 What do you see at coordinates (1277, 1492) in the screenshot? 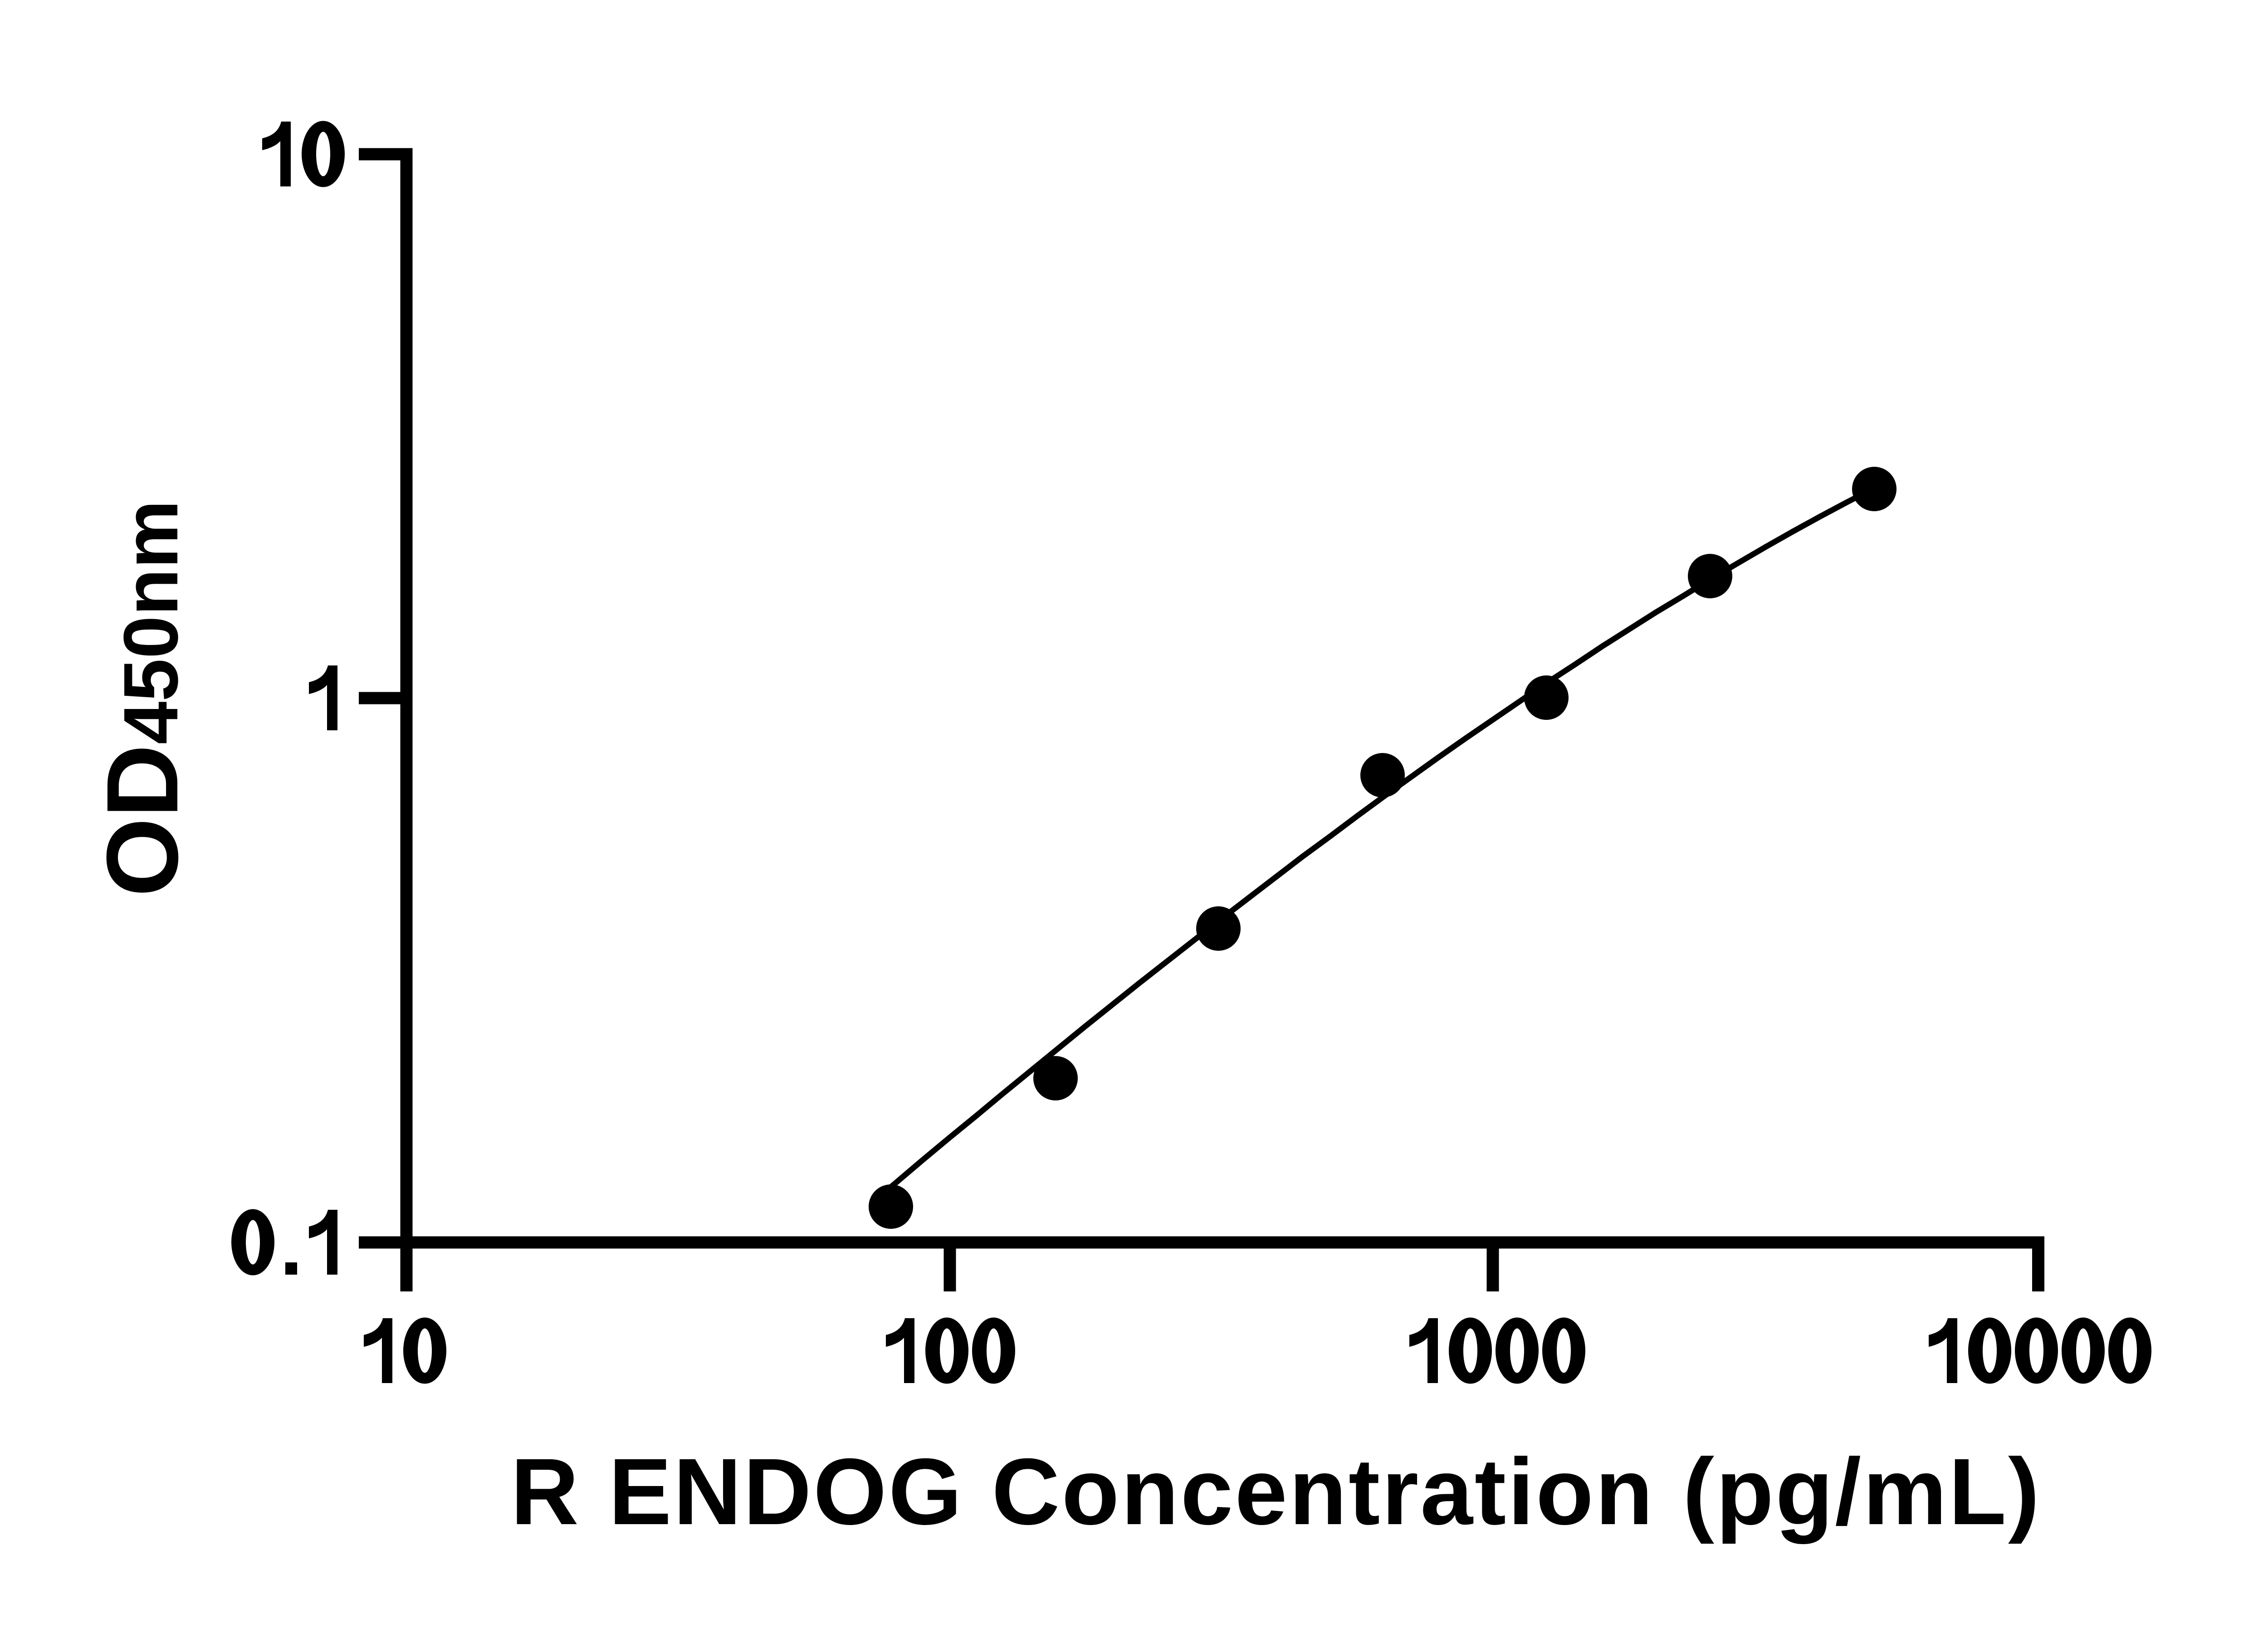
I see `svg-text: R ENDOG Concentration (pg/mL)` at bounding box center [1277, 1492].